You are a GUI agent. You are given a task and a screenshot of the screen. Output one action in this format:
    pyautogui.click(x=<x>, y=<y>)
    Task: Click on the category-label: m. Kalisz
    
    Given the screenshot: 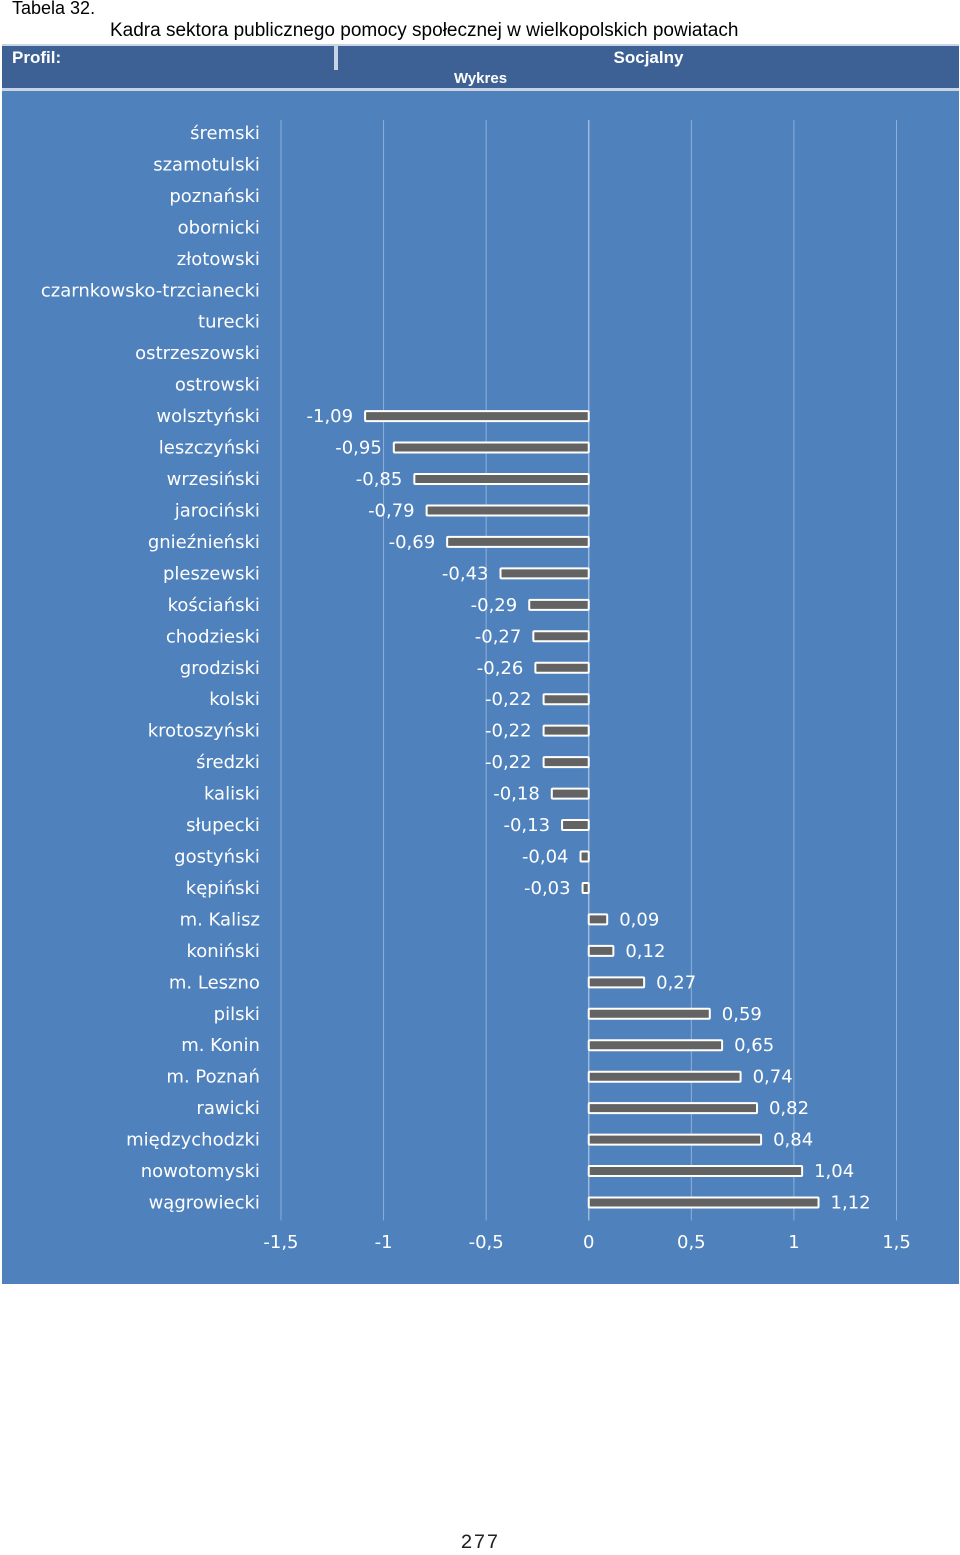 What is the action you would take?
    pyautogui.click(x=220, y=919)
    